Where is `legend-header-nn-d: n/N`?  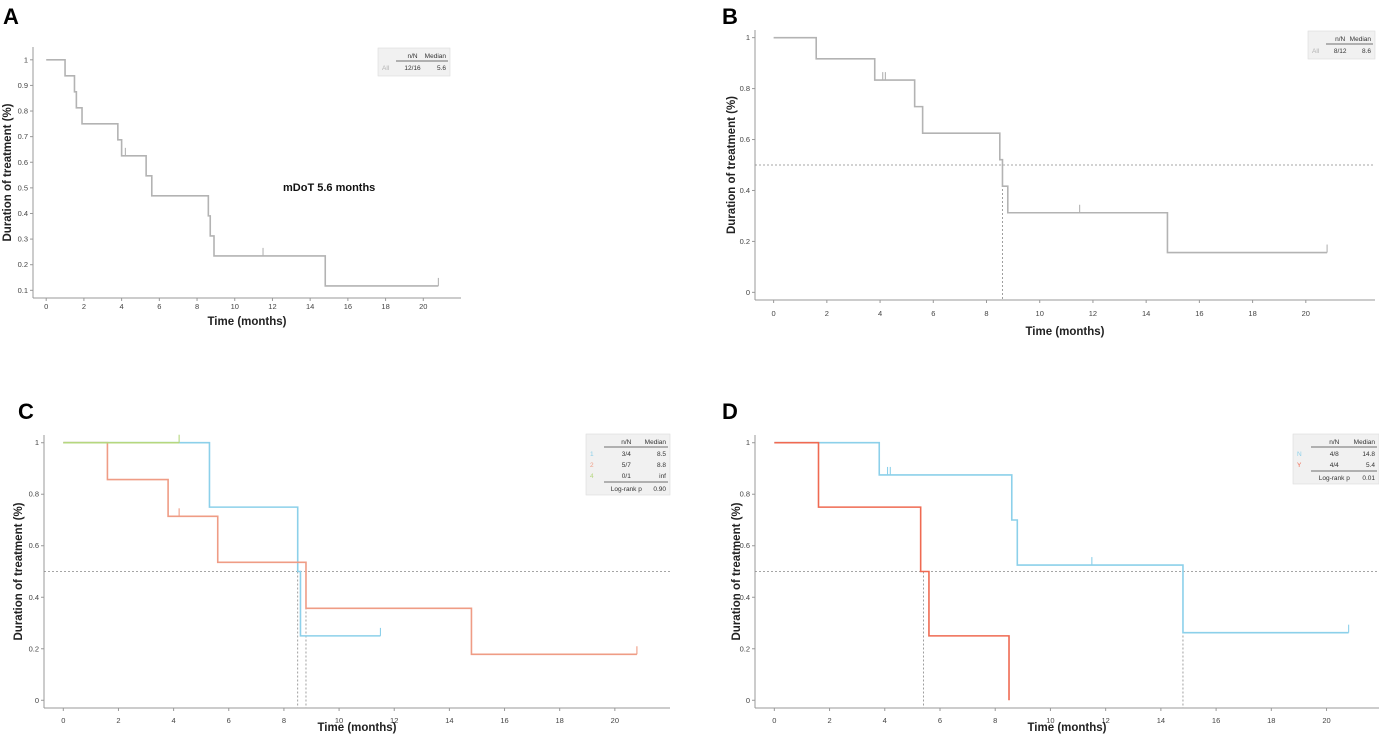 legend-header-nn-d: n/N is located at coordinates (1334, 442).